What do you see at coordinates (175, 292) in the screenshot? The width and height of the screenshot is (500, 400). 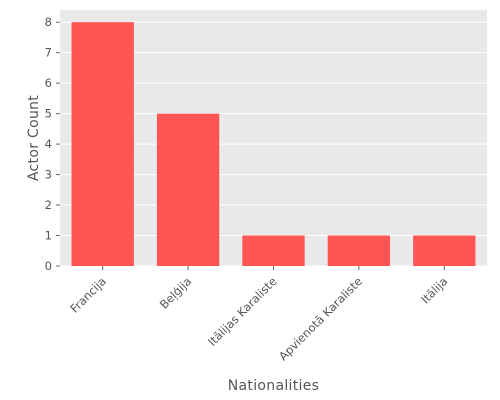 I see `x-tick-label: Beļģija` at bounding box center [175, 292].